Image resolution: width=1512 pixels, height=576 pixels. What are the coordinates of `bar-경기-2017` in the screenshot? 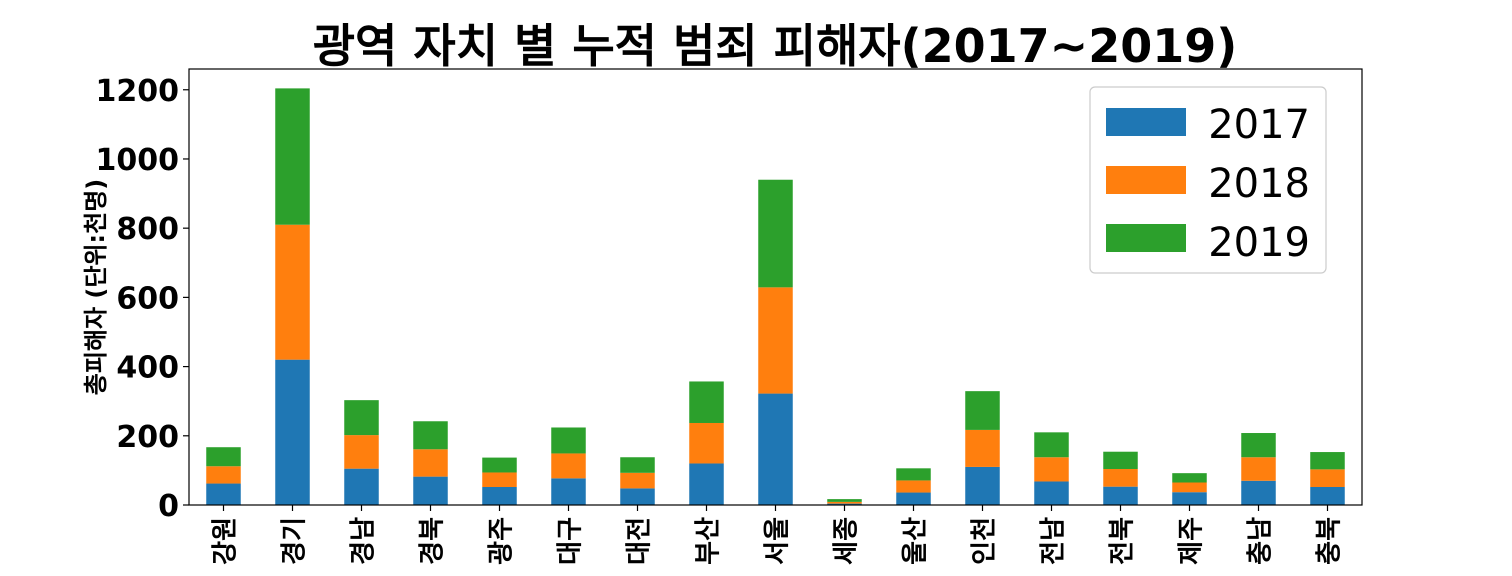 It's located at (292, 432).